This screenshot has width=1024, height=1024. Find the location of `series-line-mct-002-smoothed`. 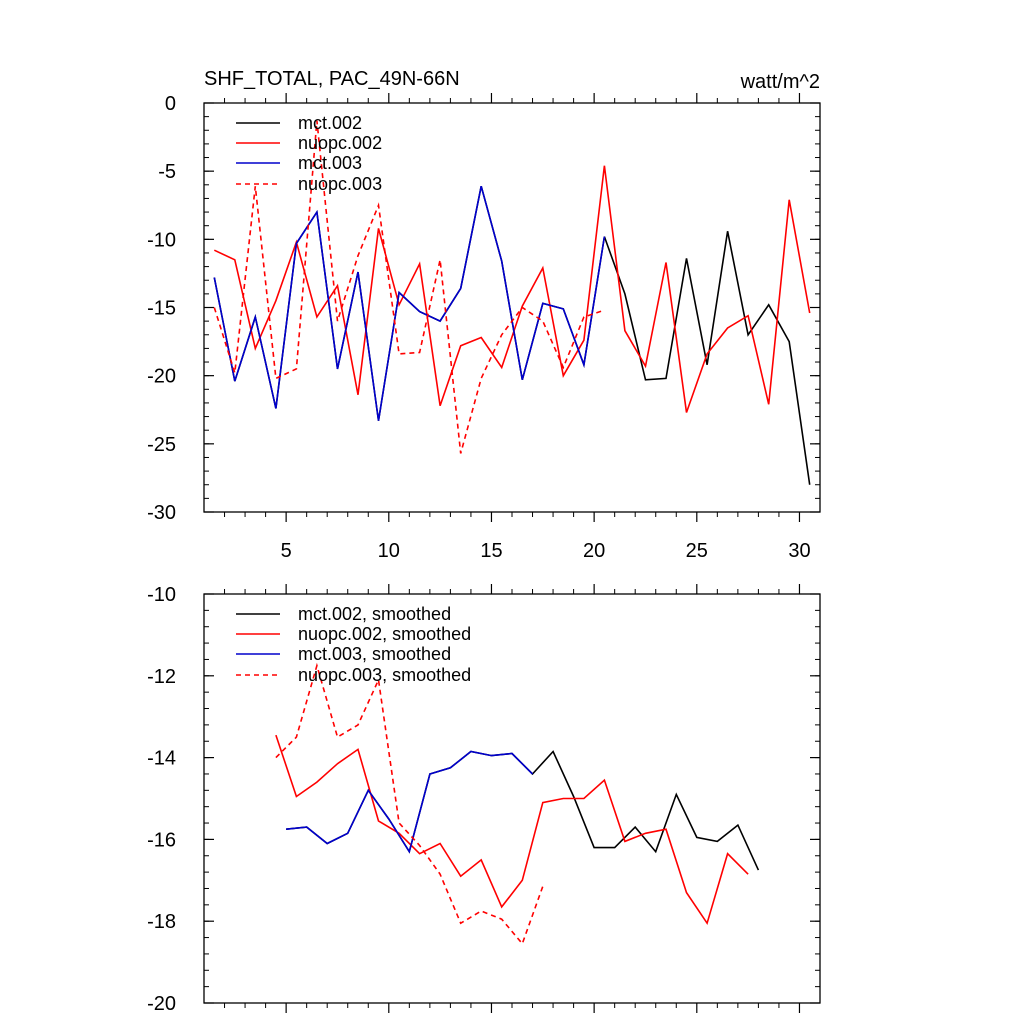

series-line-mct-002-smoothed is located at coordinates (523, 810).